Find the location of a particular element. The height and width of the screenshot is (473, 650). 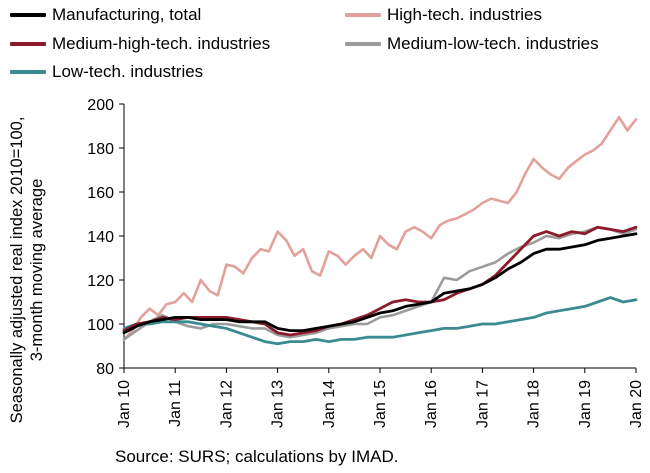

legend-label: Manufacturing, total is located at coordinates (127, 14).